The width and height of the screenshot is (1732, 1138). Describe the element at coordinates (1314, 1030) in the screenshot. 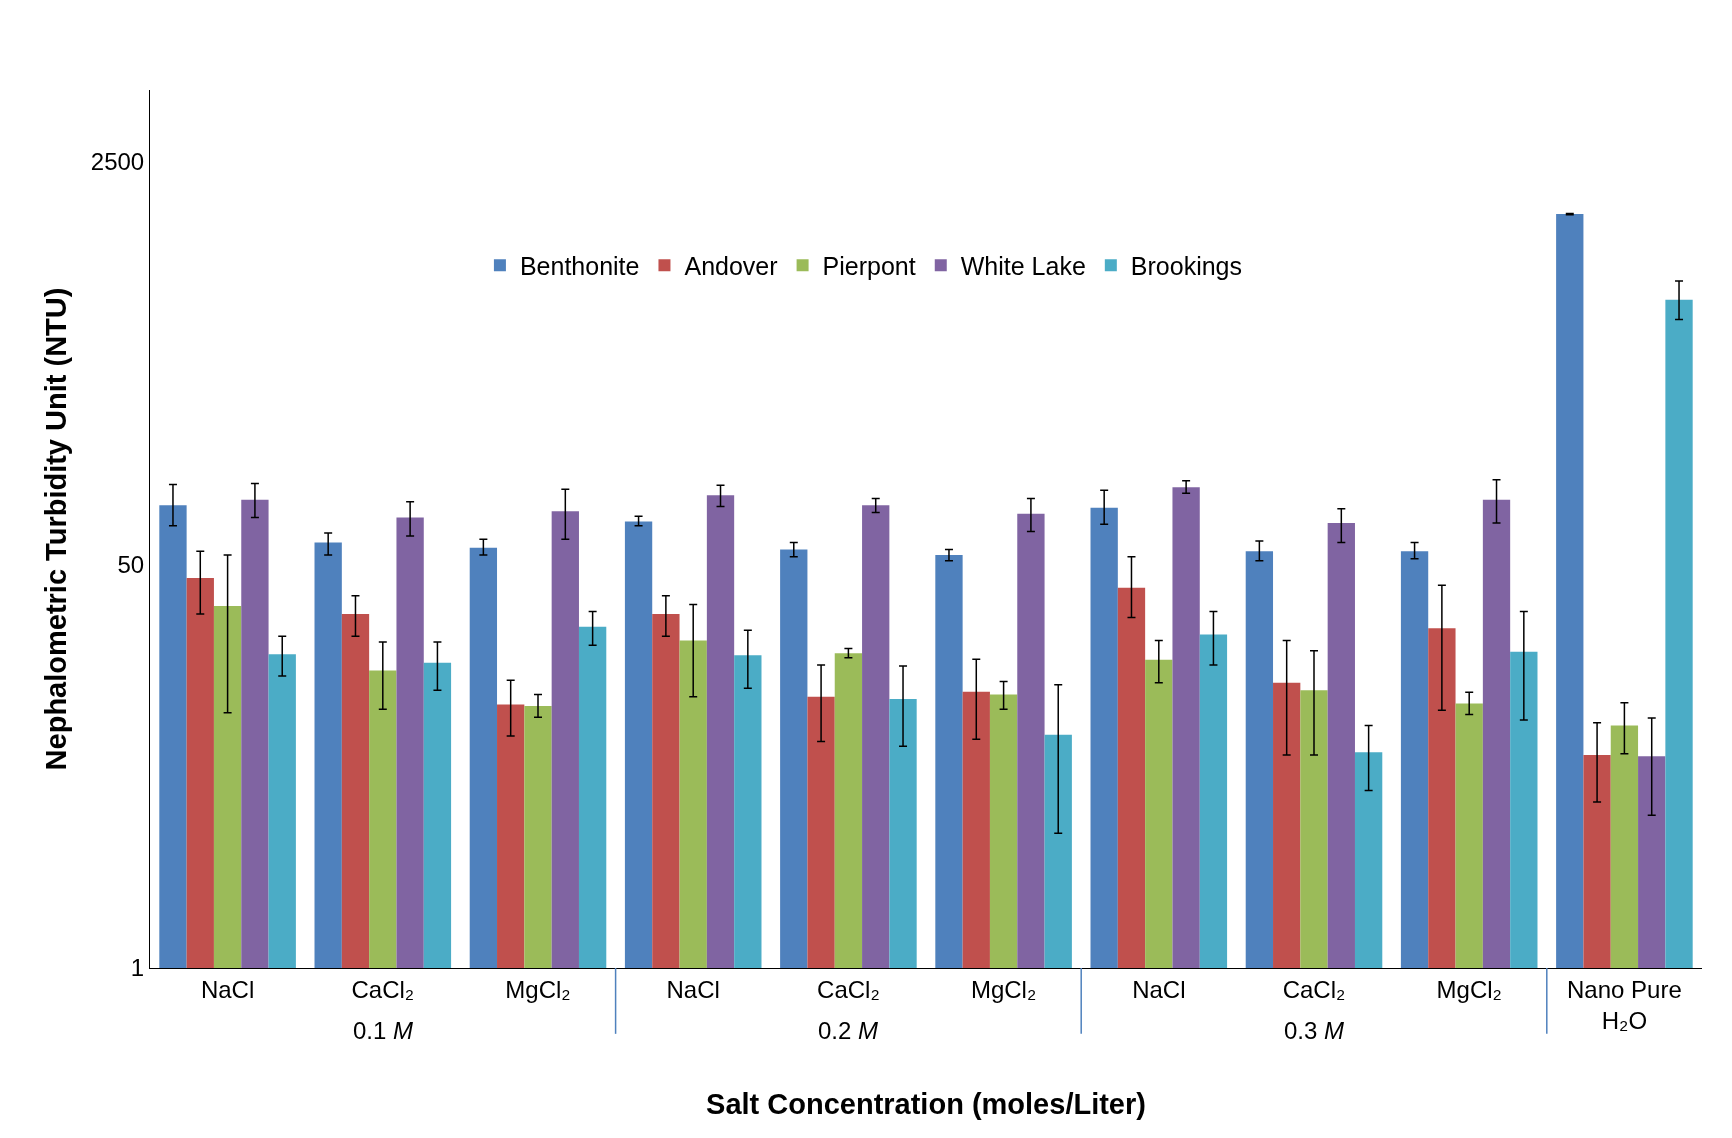

I see `text: 0.3 M` at that location.